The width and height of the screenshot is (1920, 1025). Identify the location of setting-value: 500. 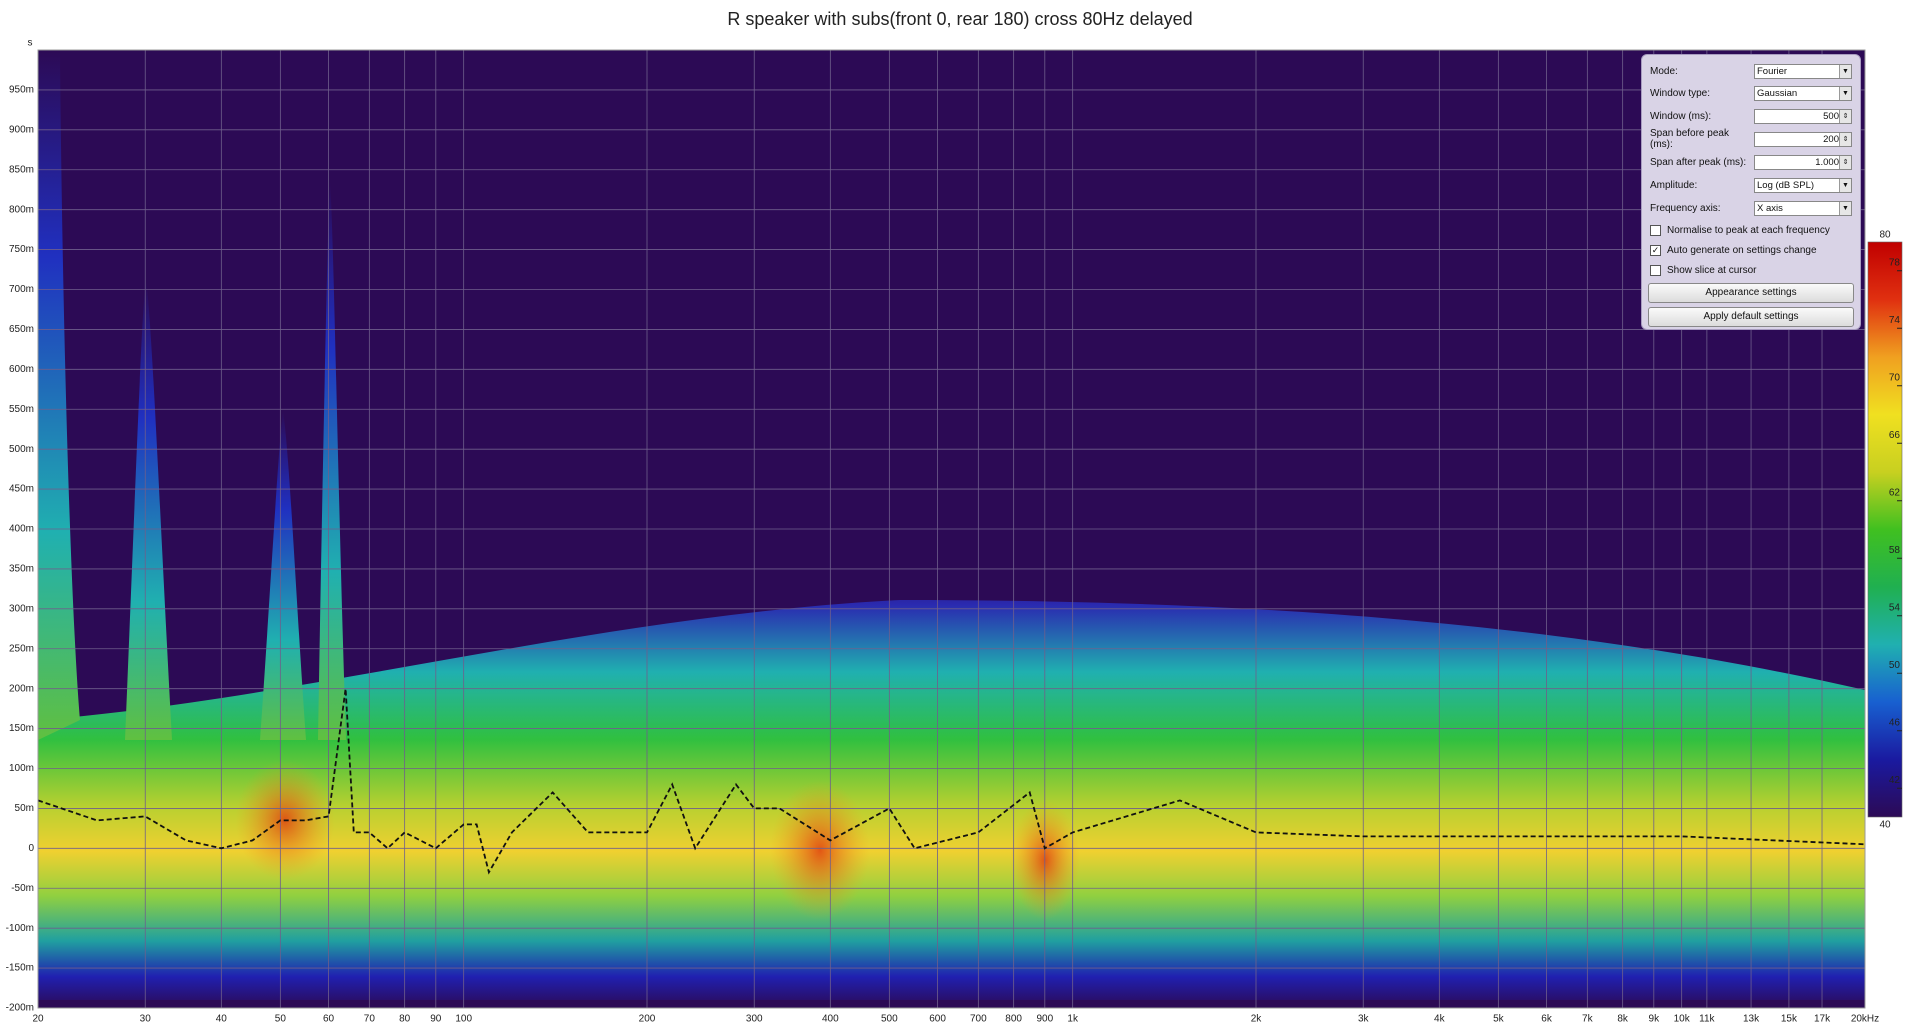
(1831, 116).